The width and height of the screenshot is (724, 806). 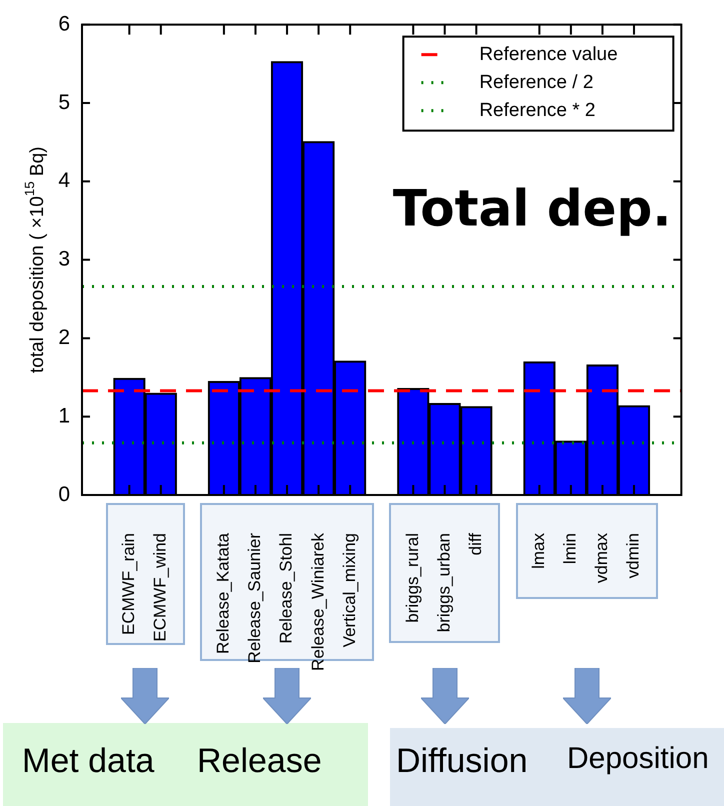 What do you see at coordinates (537, 110) in the screenshot?
I see `legend-label: Reference * 2` at bounding box center [537, 110].